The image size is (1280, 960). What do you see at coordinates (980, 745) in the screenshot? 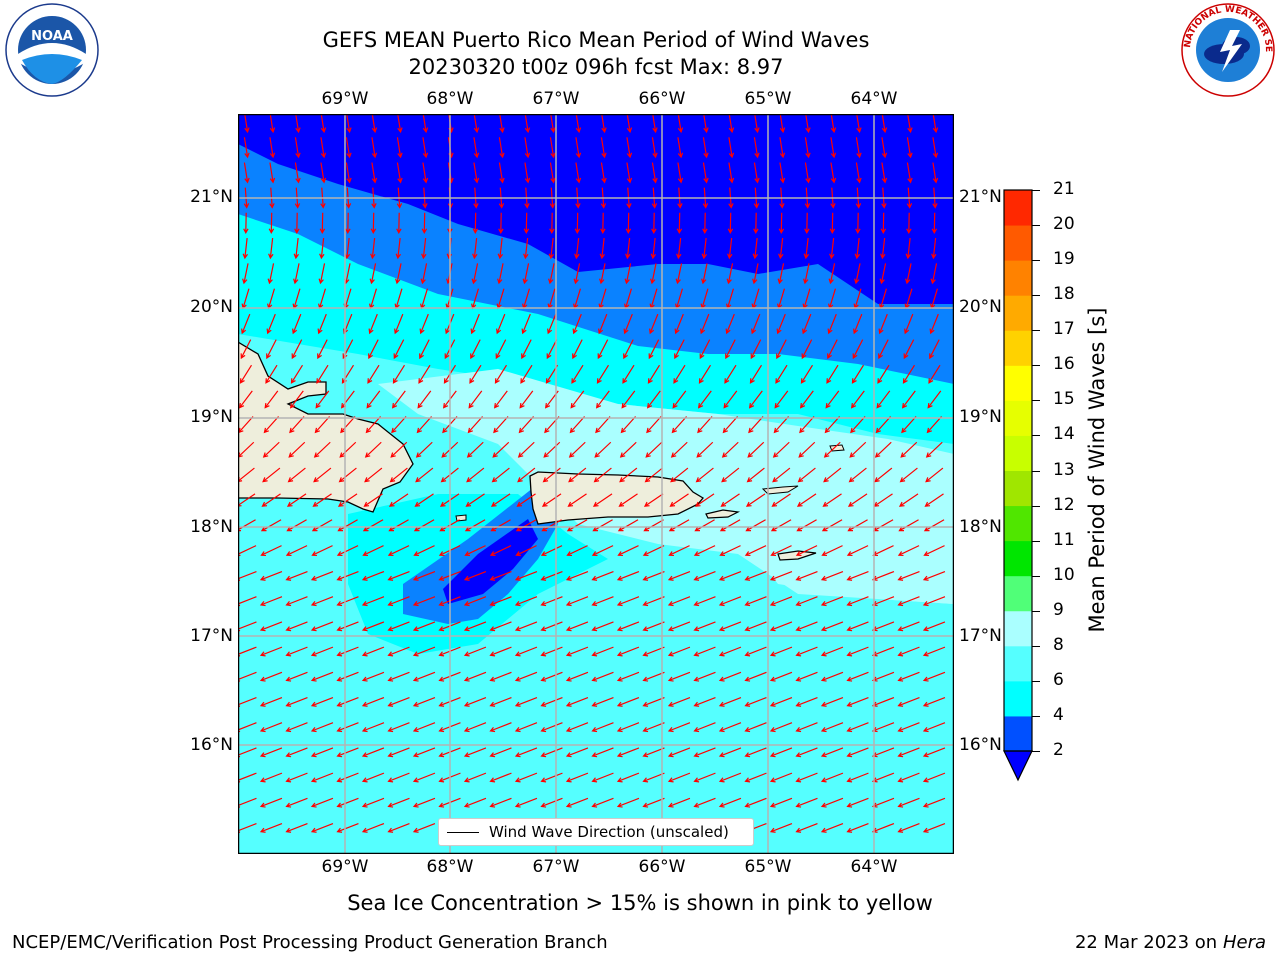
I see `lat-label-right: 16°N` at bounding box center [980, 745].